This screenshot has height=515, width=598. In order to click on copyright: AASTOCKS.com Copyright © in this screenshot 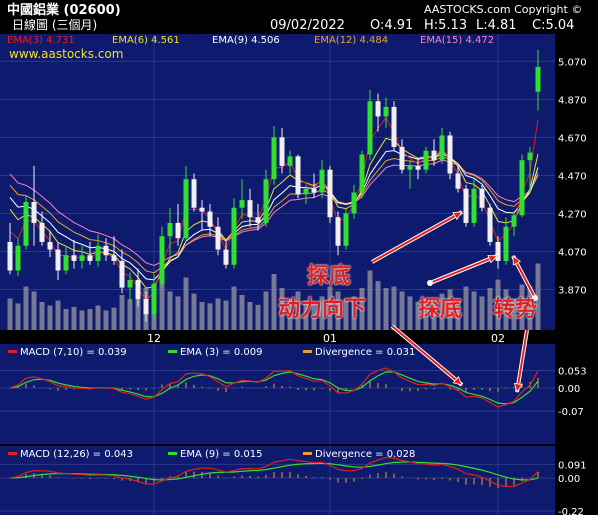, I will do `click(503, 9)`.